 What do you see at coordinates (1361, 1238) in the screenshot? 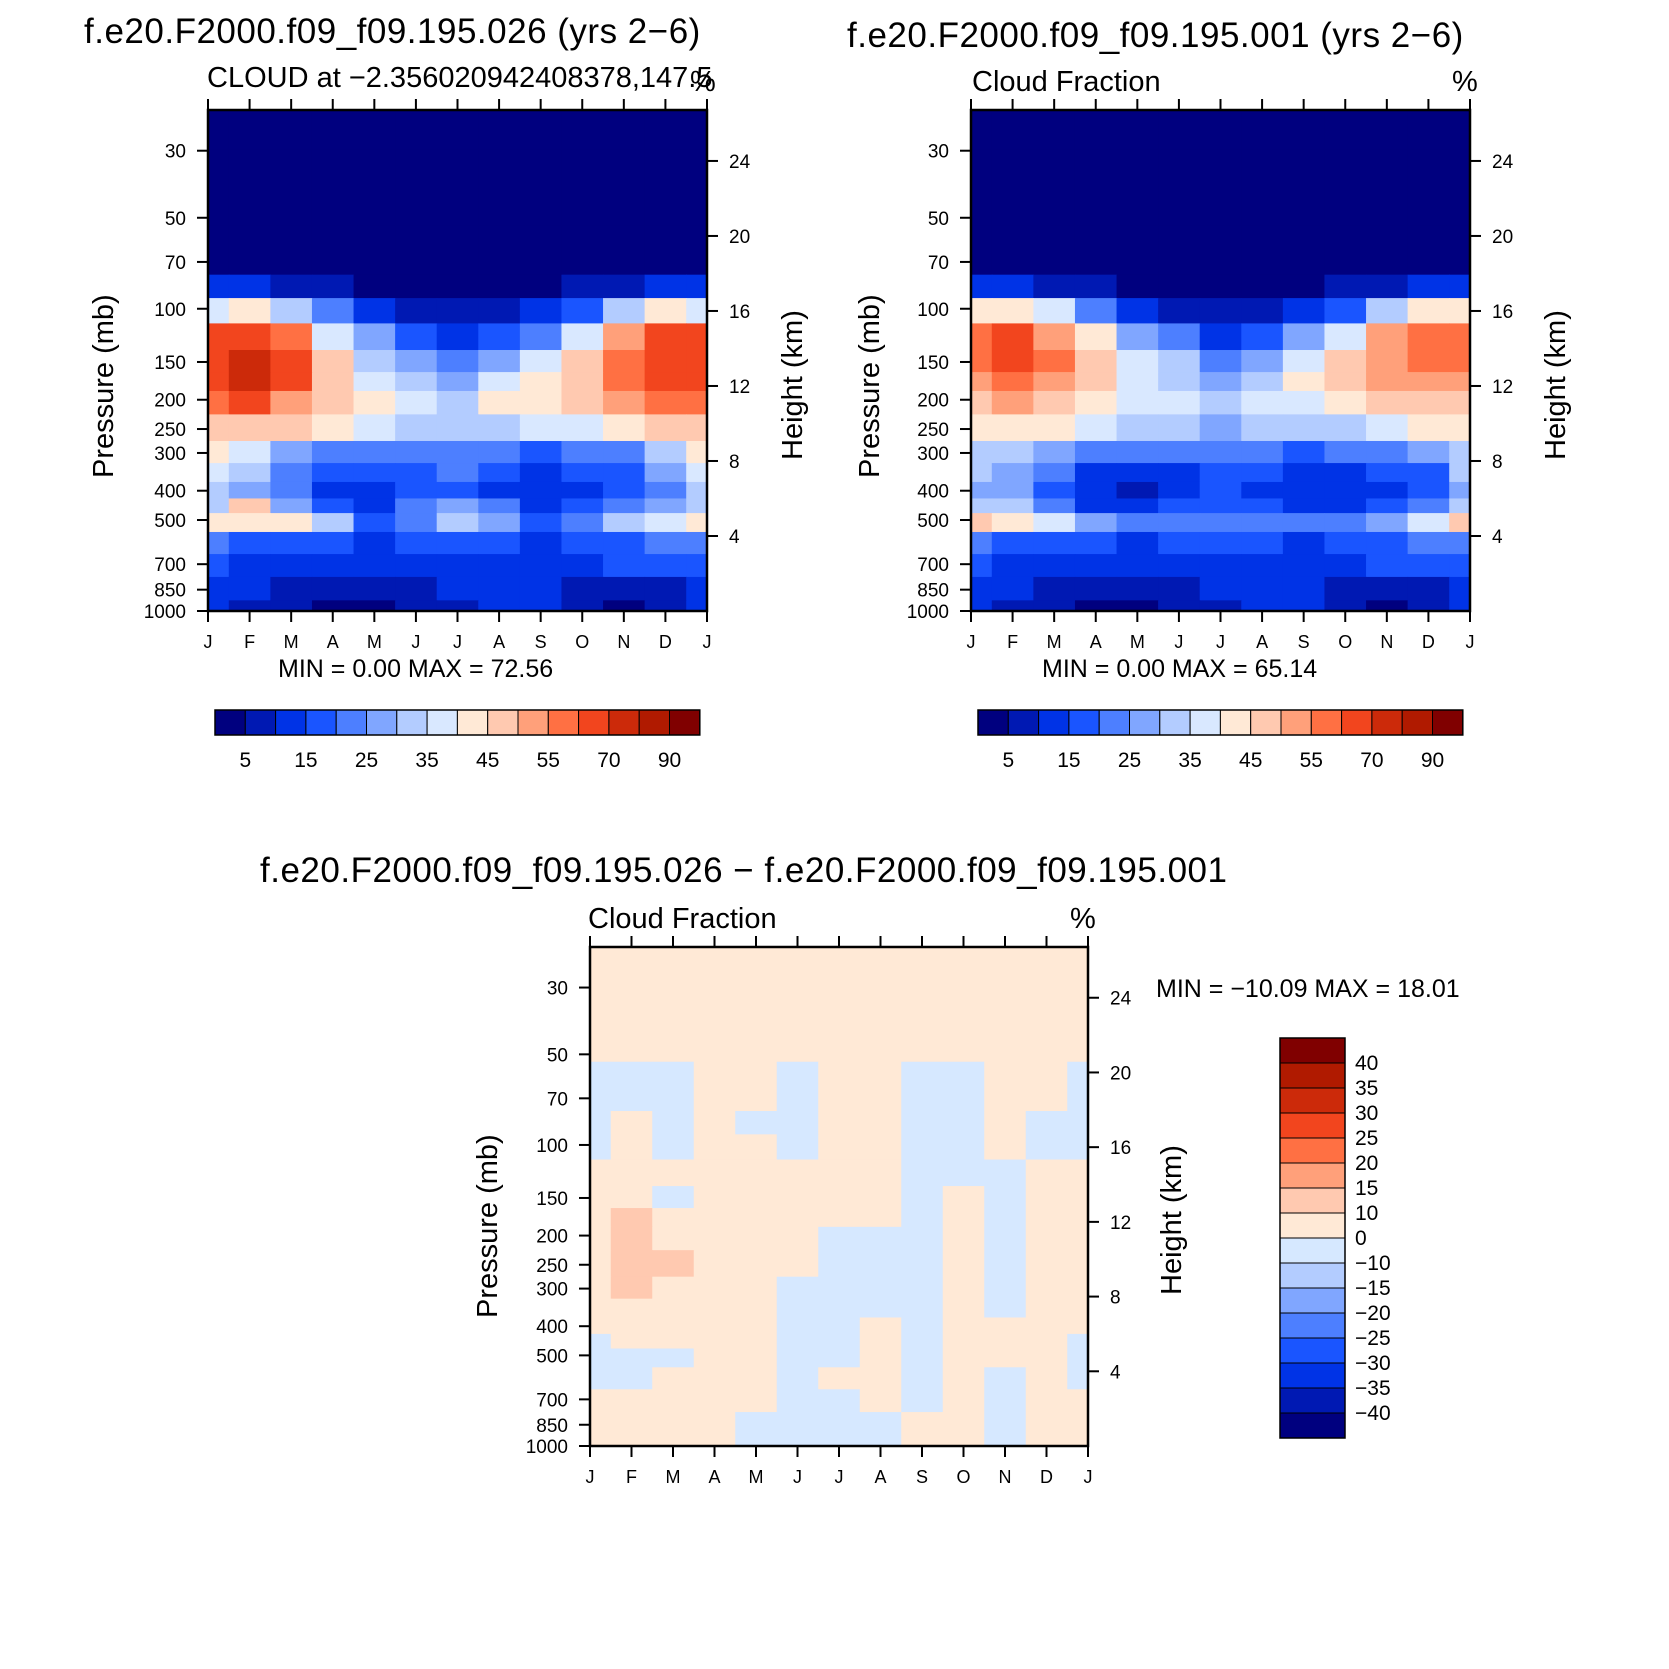
I see `panel3-colorbar-label: 0` at bounding box center [1361, 1238].